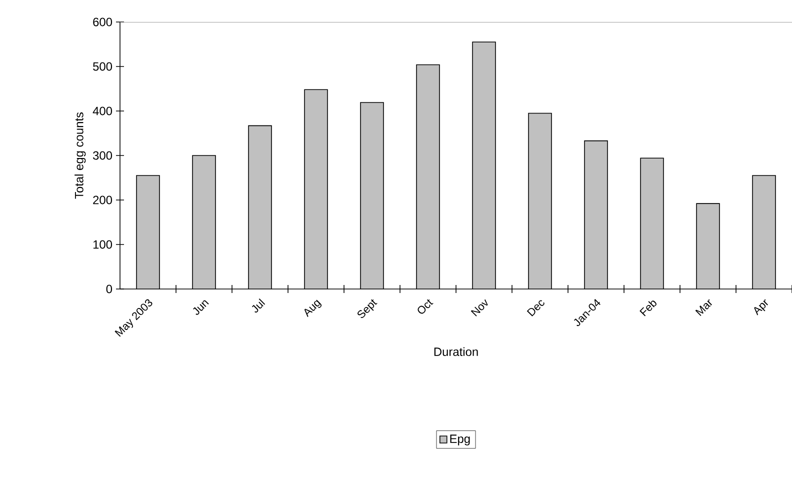 Image resolution: width=792 pixels, height=504 pixels. Describe the element at coordinates (102, 244) in the screenshot. I see `y-tick-label: 100` at that location.